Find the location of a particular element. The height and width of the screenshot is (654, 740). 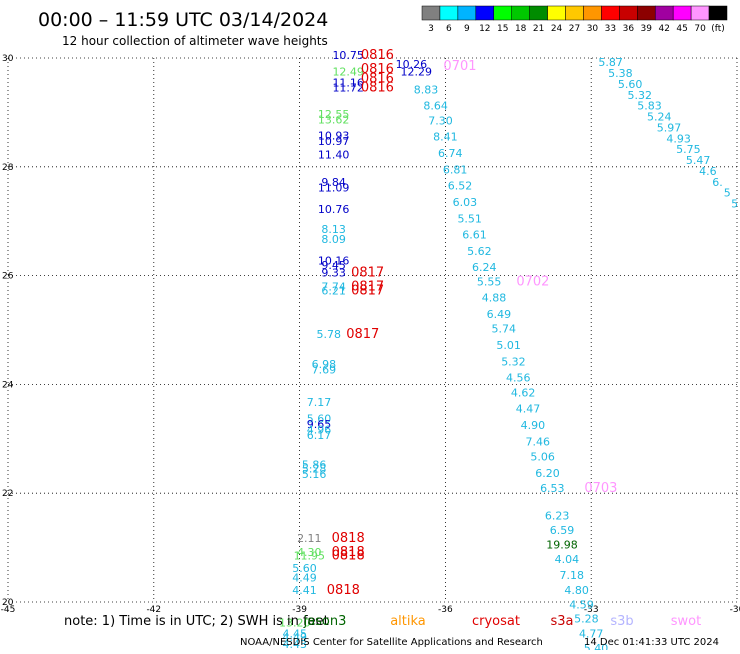

wave-height-label: 5.97 is located at coordinates (669, 127).